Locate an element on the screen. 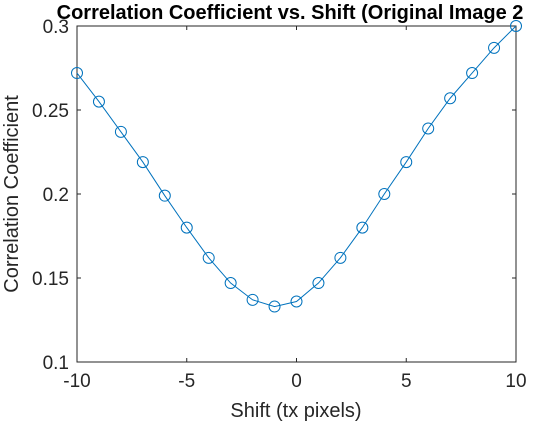 The width and height of the screenshot is (552, 425). x-tick-label: 0 is located at coordinates (296, 381).